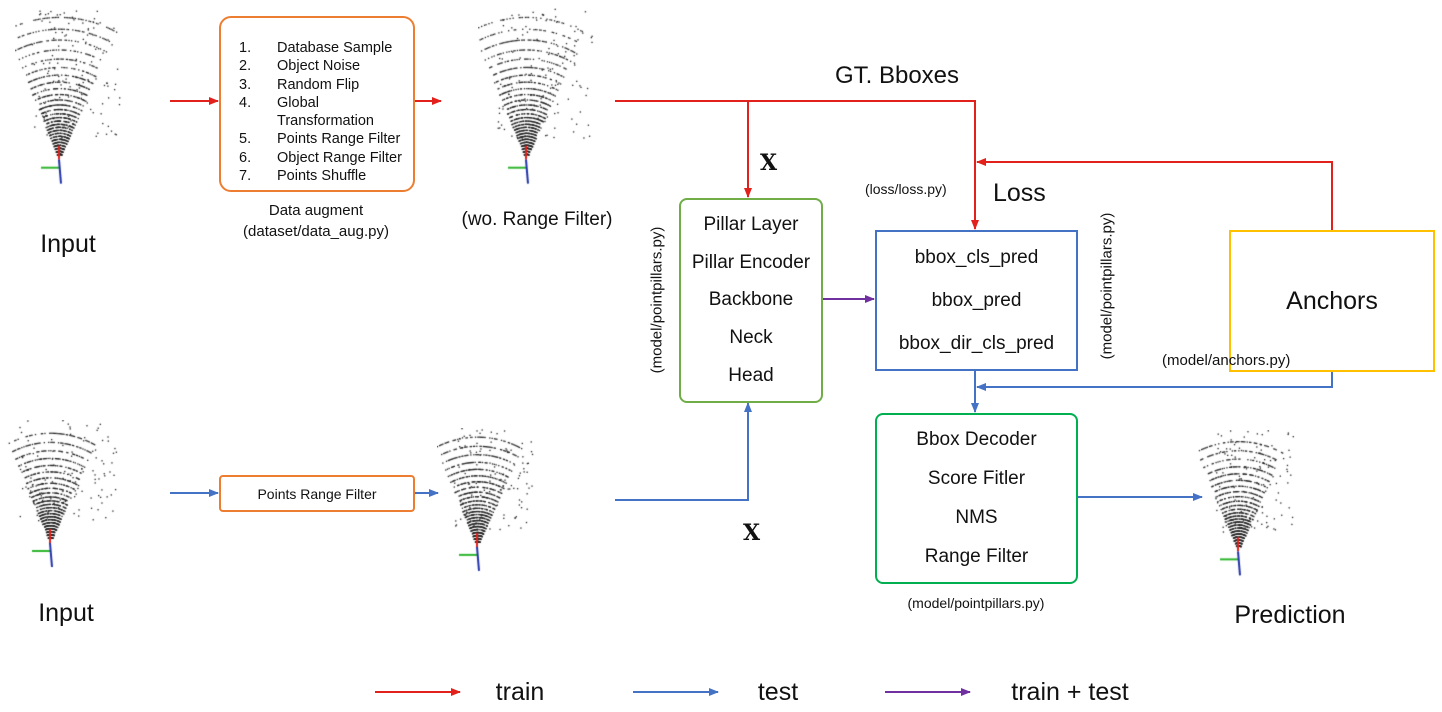 The width and height of the screenshot is (1442, 712). I want to click on augmented-label: (wo. Range Filter), so click(537, 219).